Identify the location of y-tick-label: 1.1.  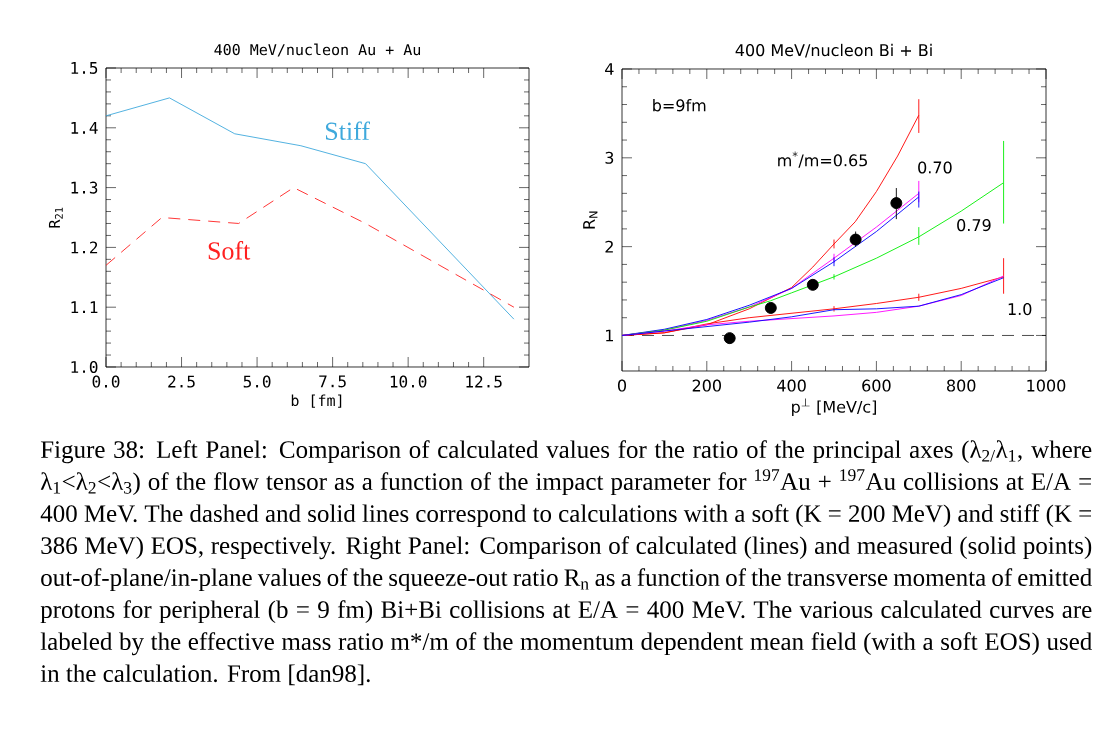
(84, 307).